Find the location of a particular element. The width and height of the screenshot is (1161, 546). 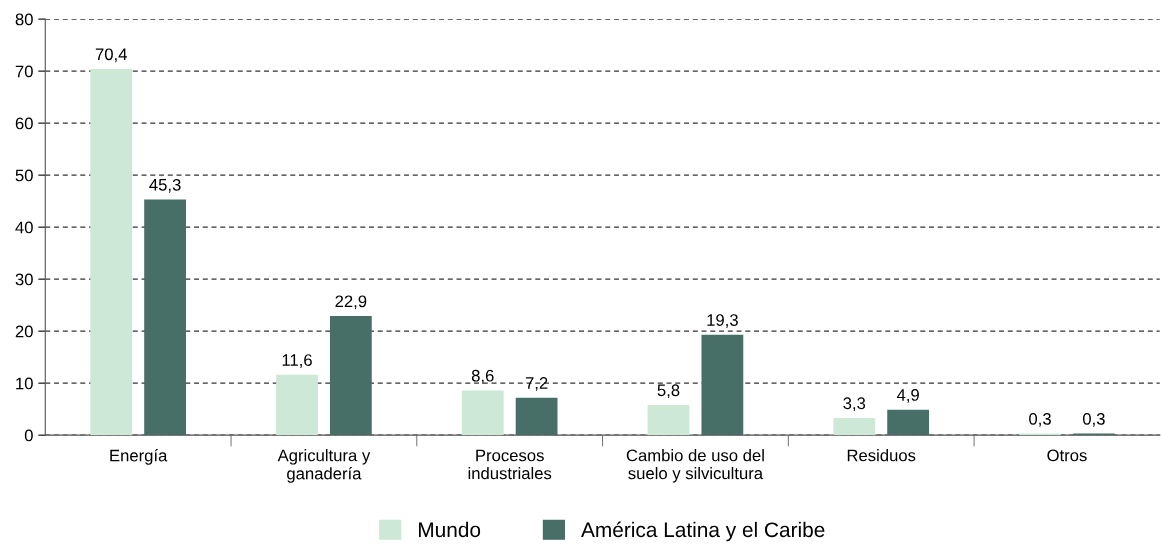

y-tick-label: 20 is located at coordinates (24, 331).